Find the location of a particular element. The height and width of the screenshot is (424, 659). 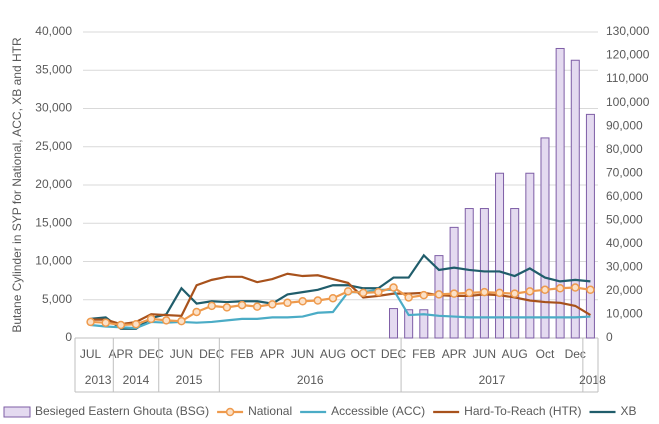

year-label: 2016 is located at coordinates (310, 380).